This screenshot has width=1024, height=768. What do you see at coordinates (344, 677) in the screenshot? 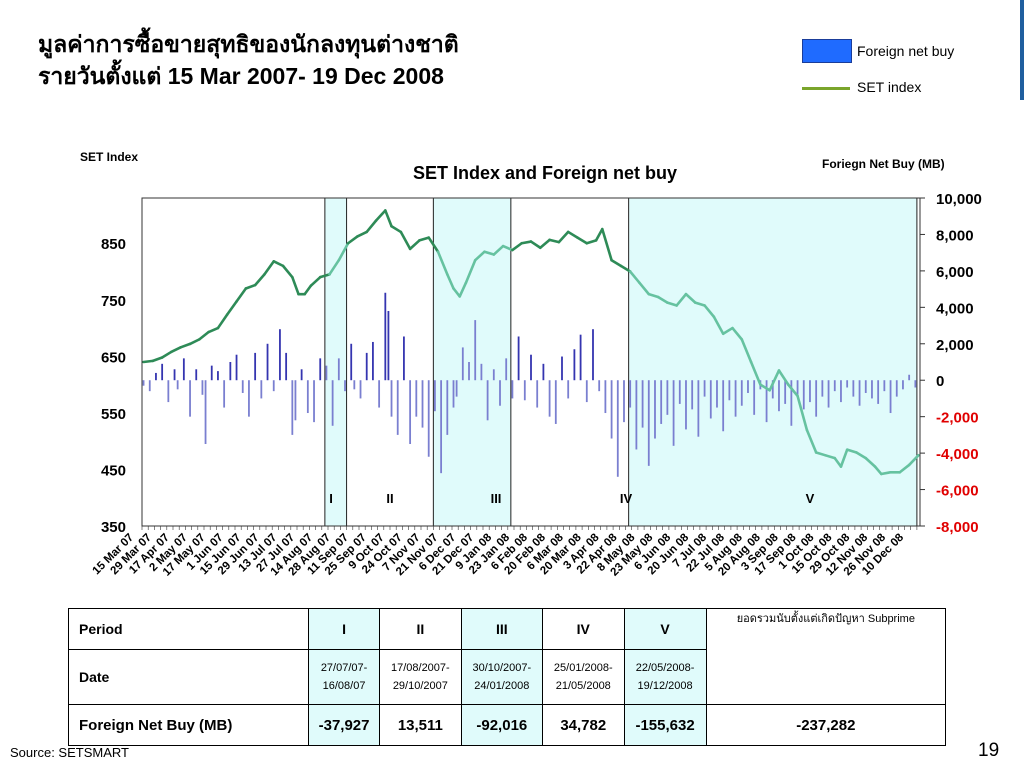
I see `date-cell-1: 27/07/07- 16/08/07` at bounding box center [344, 677].